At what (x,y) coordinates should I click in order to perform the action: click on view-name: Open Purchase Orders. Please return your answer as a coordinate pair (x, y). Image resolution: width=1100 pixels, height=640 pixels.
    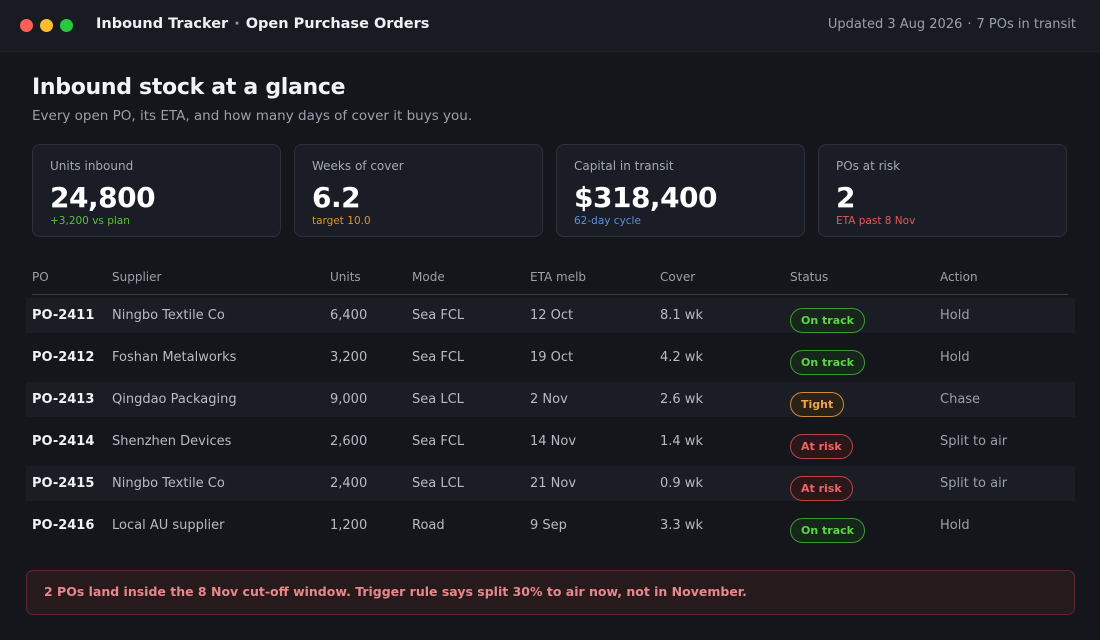
    Looking at the image, I should click on (337, 24).